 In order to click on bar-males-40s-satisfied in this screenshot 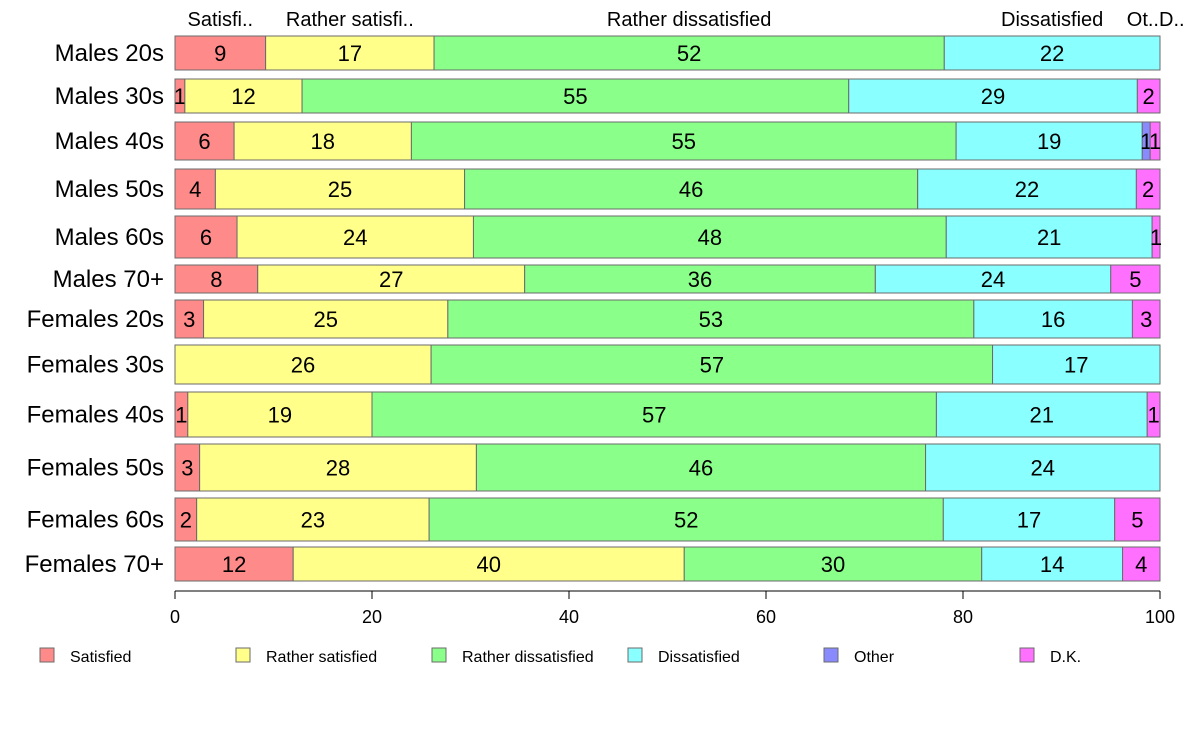, I will do `click(204, 141)`.